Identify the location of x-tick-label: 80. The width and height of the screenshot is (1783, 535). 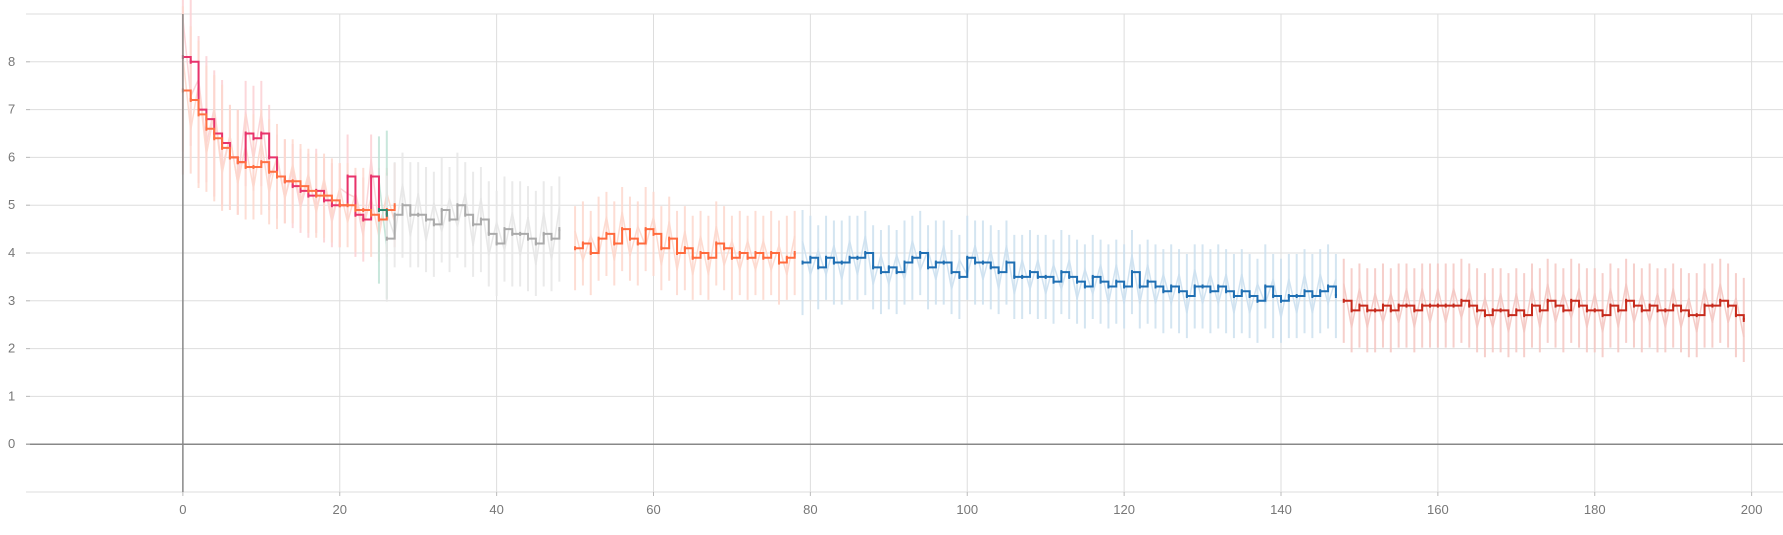
(810, 509).